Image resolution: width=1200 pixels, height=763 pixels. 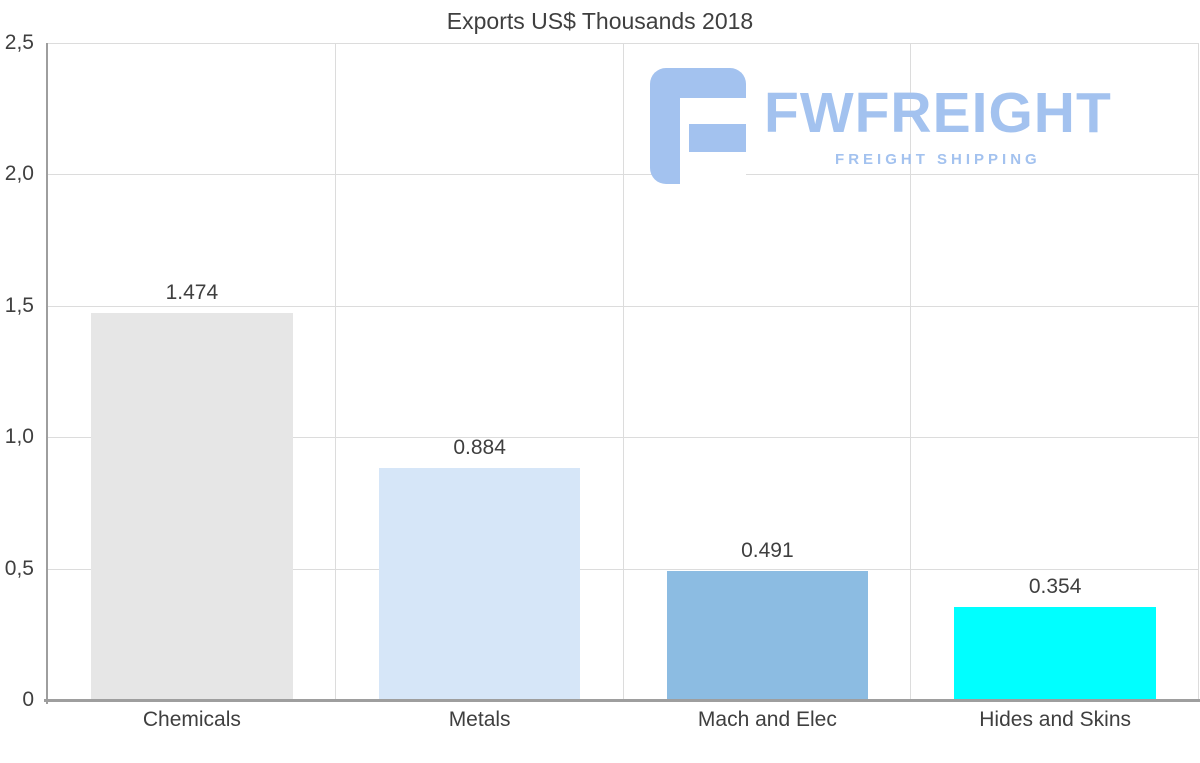 What do you see at coordinates (19, 437) in the screenshot?
I see `y-tick-label: 1,0` at bounding box center [19, 437].